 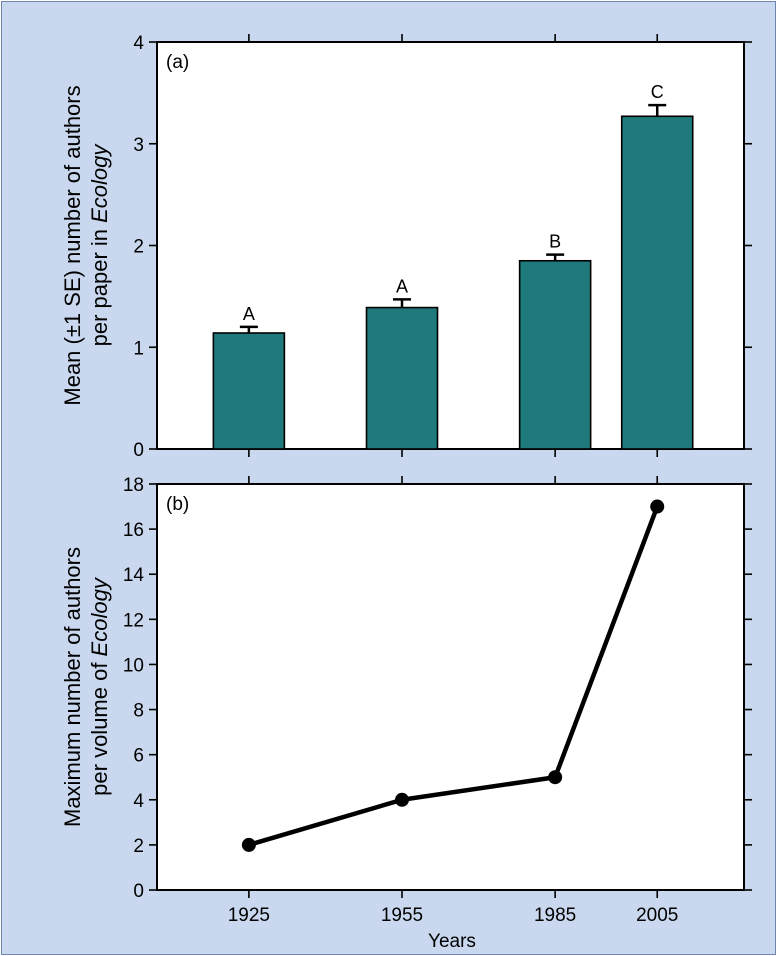 What do you see at coordinates (452, 941) in the screenshot?
I see `x-axis-title: Years` at bounding box center [452, 941].